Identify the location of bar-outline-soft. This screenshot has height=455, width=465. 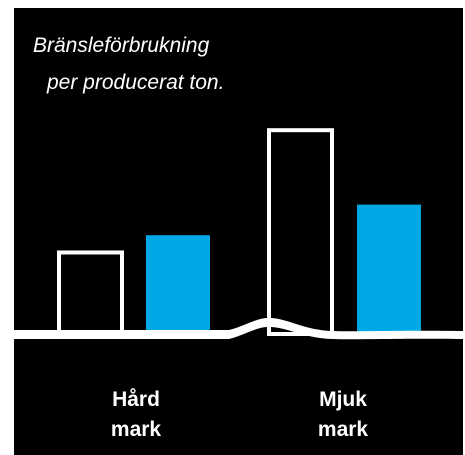
(300, 232).